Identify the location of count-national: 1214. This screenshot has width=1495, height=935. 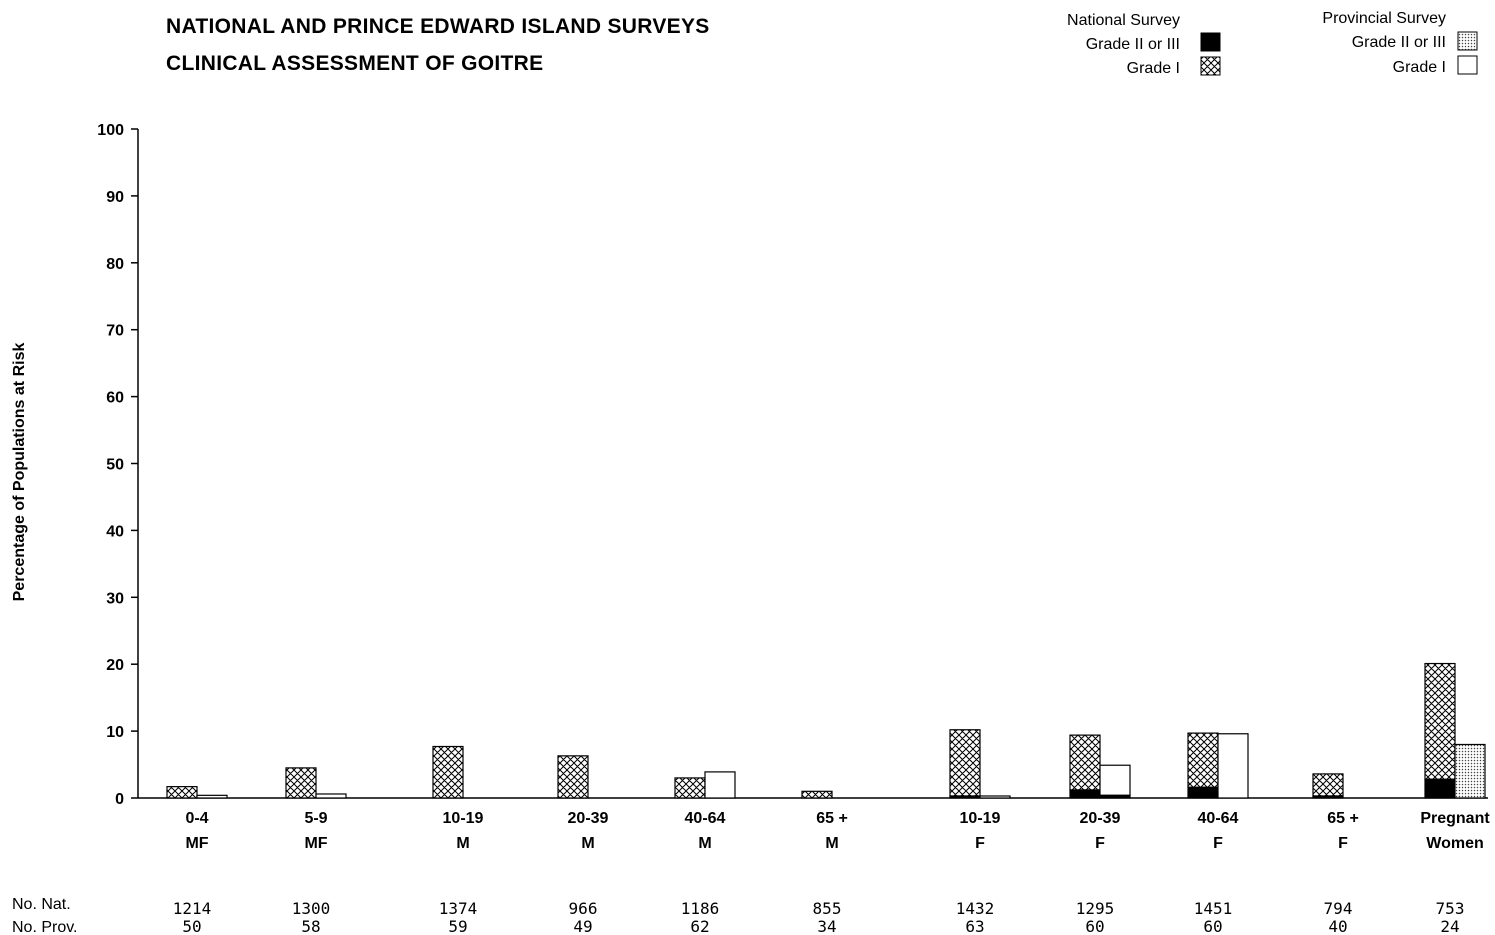
(192, 908).